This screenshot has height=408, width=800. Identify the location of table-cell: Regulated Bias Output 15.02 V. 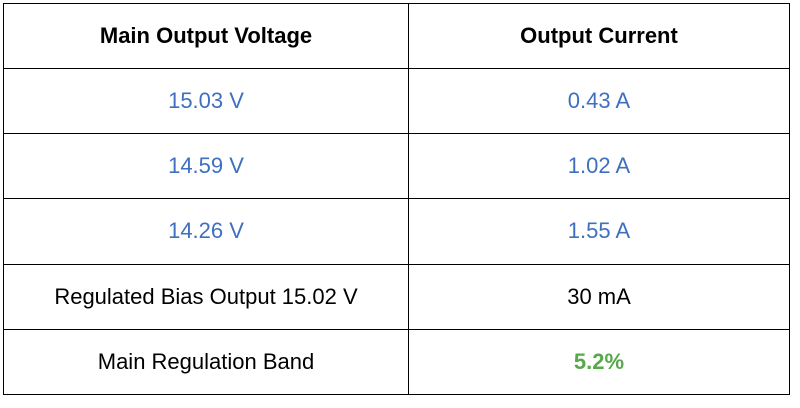
(206, 296).